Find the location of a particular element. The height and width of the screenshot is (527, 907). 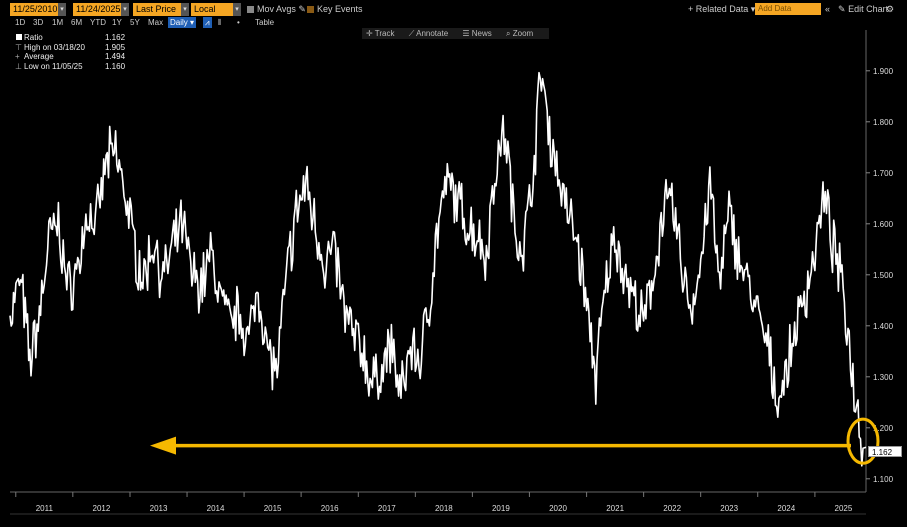

x-tick-label: 2023 is located at coordinates (729, 508).